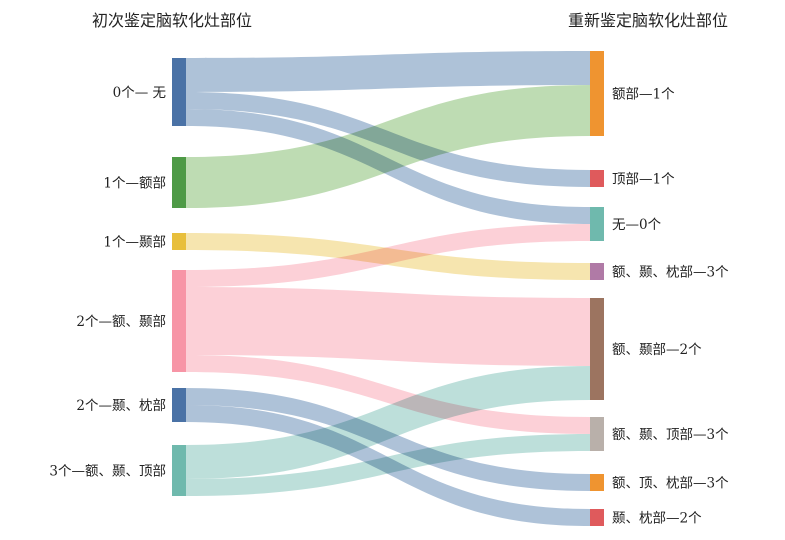  I want to click on flow-L3-R2, so click(388, 255).